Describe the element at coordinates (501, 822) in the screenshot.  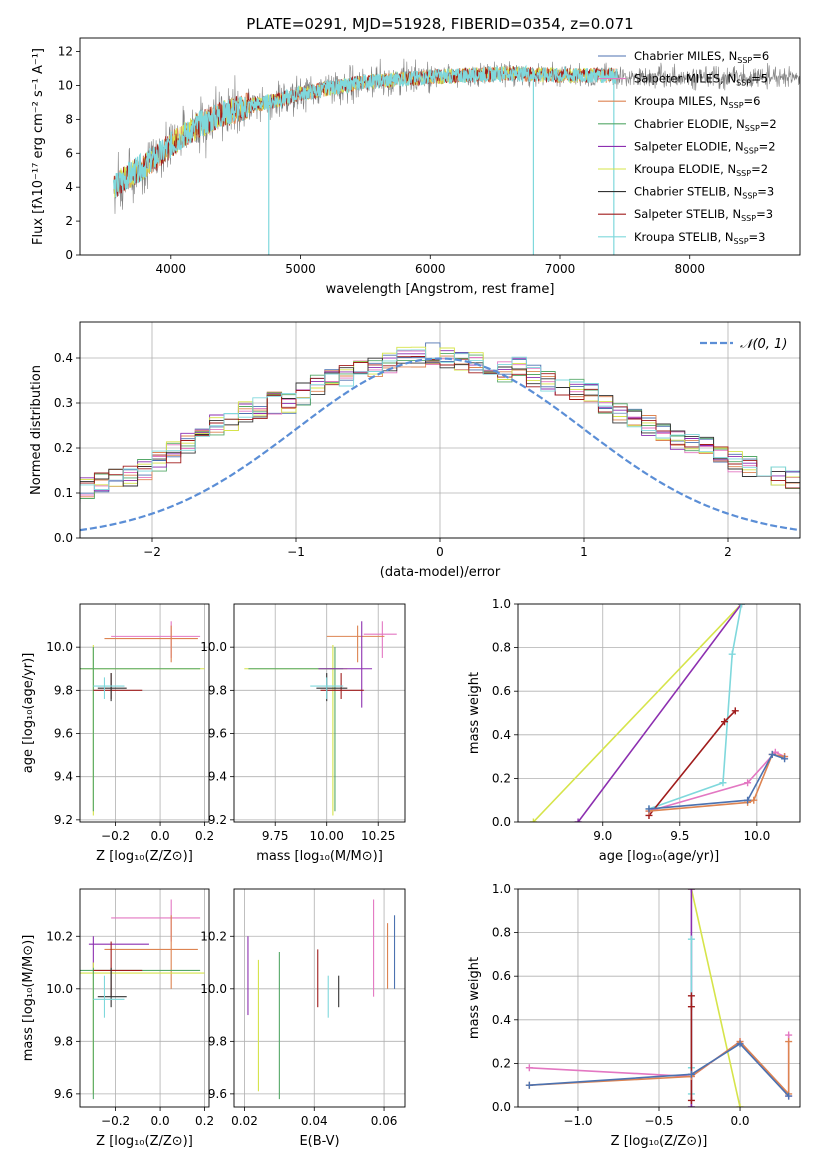
I see `y-tick-label: 0.0` at that location.